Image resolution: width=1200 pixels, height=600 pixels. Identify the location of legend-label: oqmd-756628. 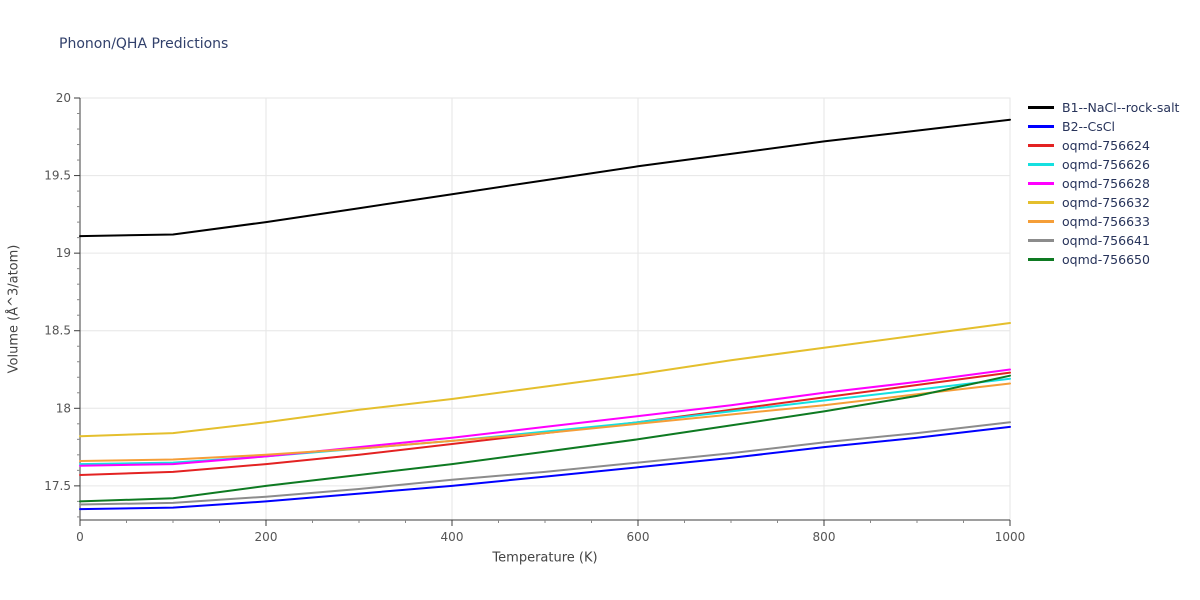
(1106, 183).